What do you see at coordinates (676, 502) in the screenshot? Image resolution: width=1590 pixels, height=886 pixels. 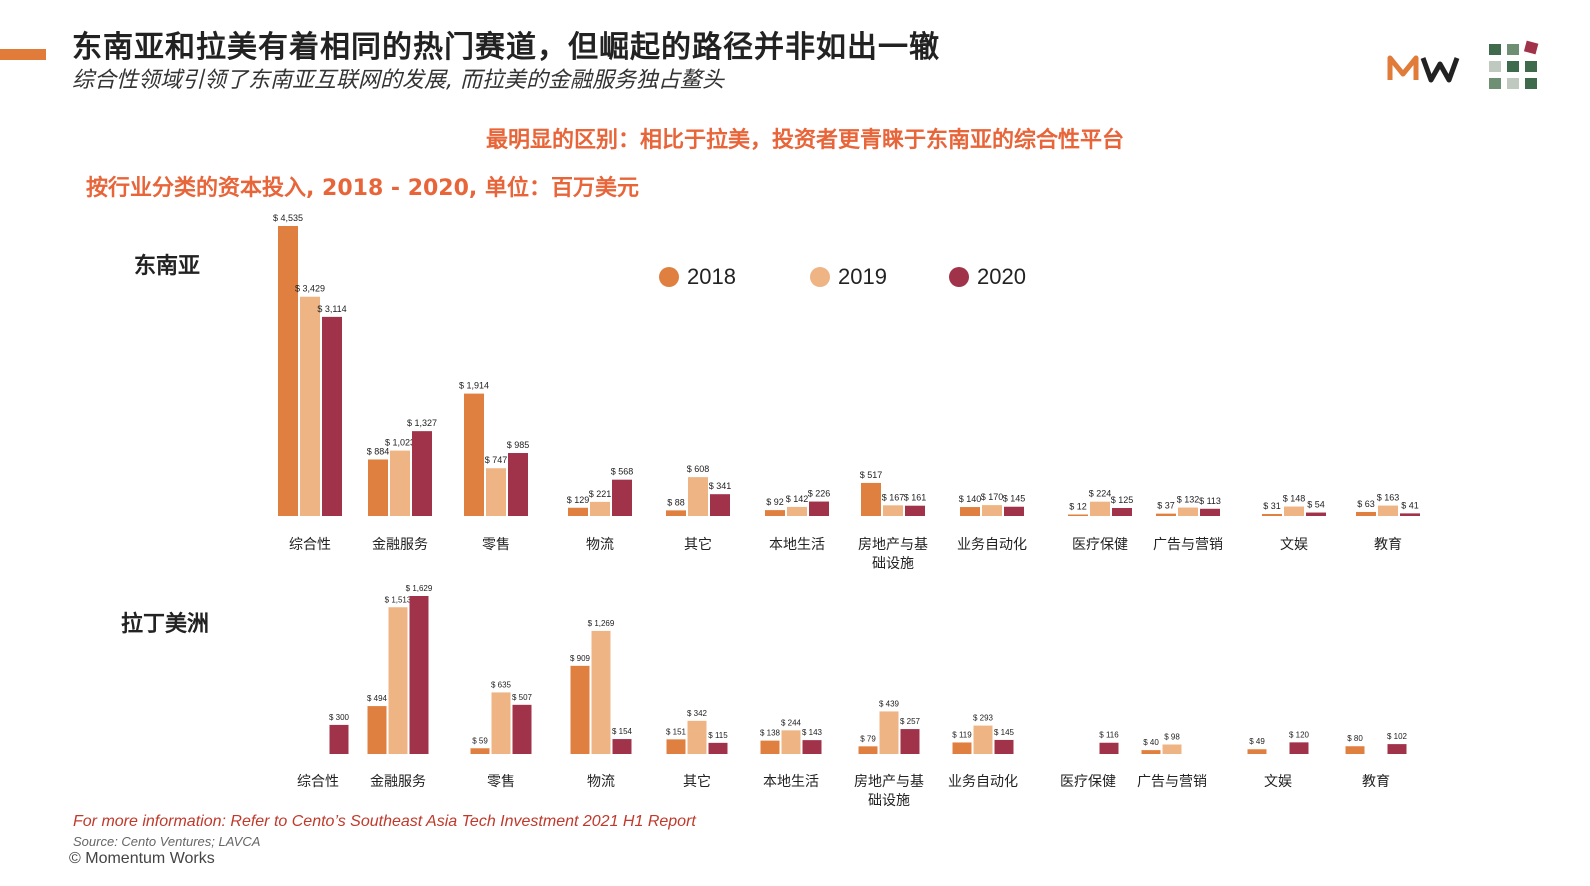 I see `data-label-2018: $ 88` at bounding box center [676, 502].